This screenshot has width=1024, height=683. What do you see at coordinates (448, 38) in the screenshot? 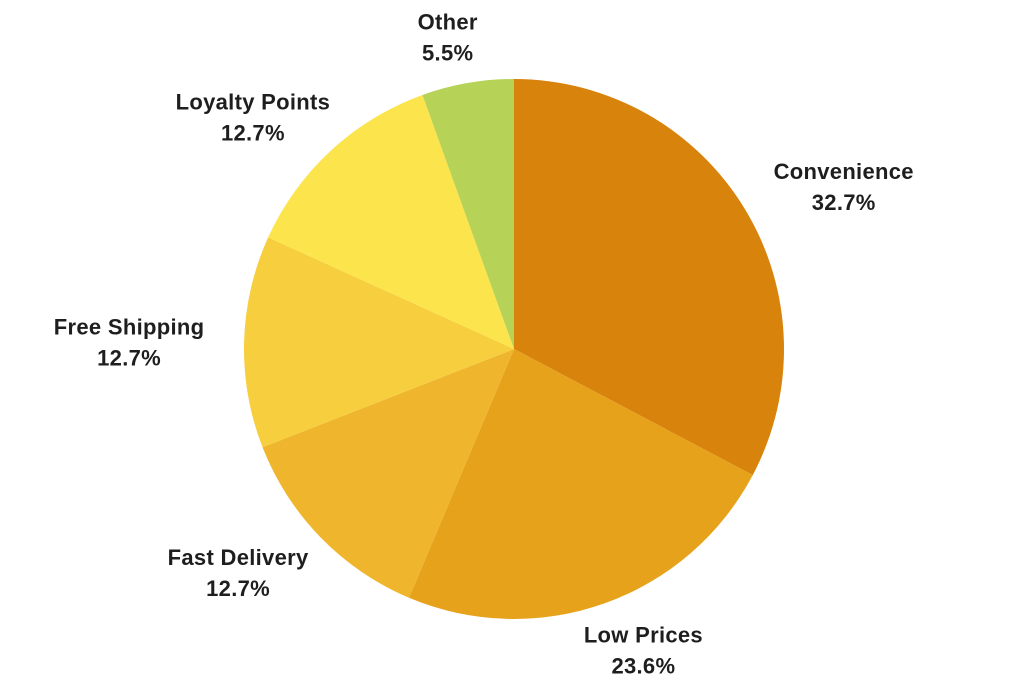
I see `pie-label-other: Other 5.5%` at bounding box center [448, 38].